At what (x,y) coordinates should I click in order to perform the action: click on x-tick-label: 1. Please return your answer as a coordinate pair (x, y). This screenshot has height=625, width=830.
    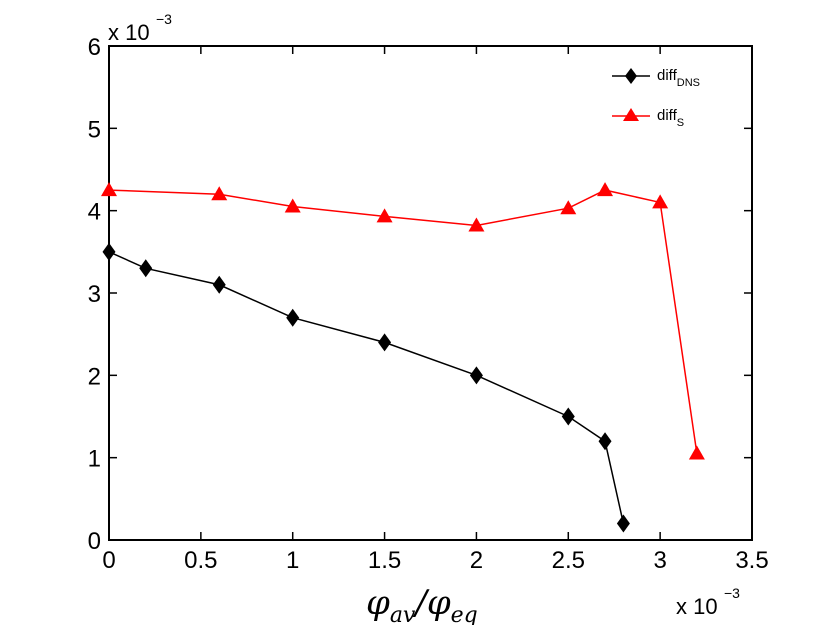
    Looking at the image, I should click on (292, 560).